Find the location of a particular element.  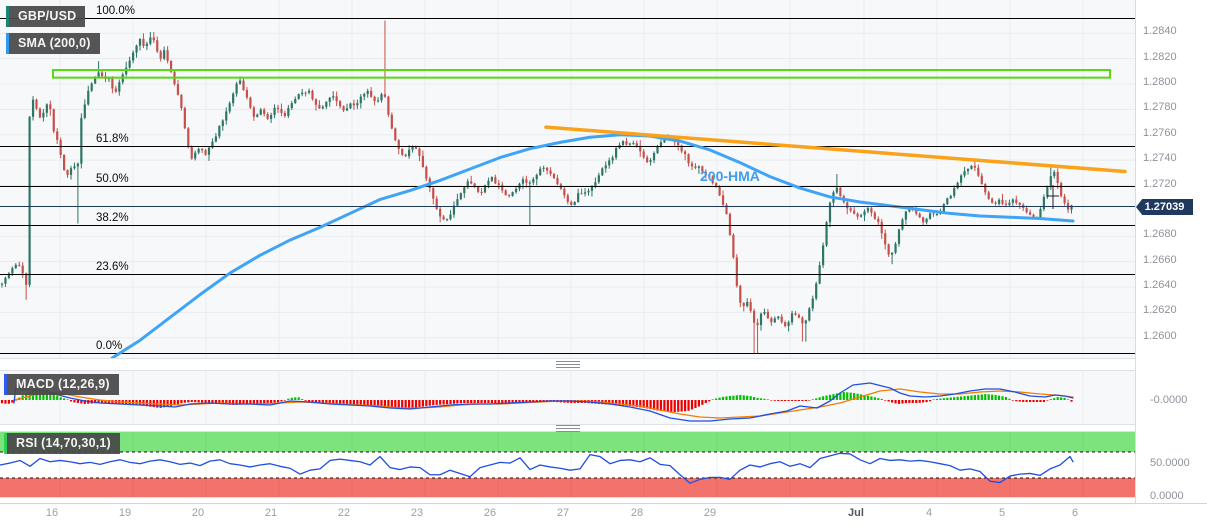

fib-label: 0.0% is located at coordinates (109, 345).